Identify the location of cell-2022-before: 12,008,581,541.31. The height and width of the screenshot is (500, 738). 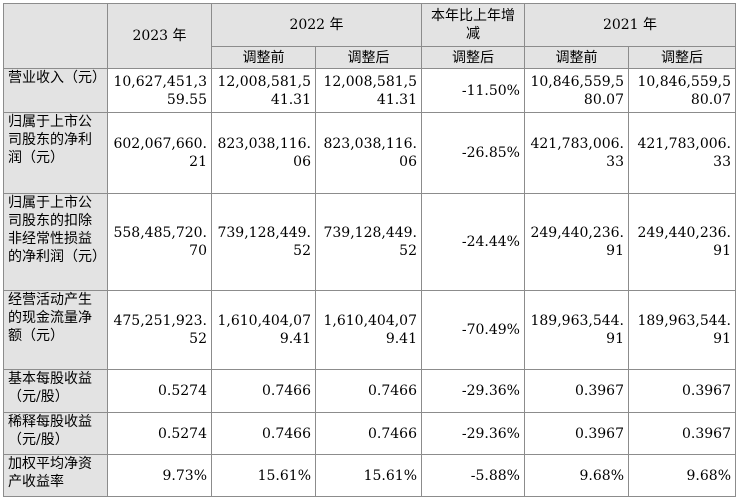
(263, 90).